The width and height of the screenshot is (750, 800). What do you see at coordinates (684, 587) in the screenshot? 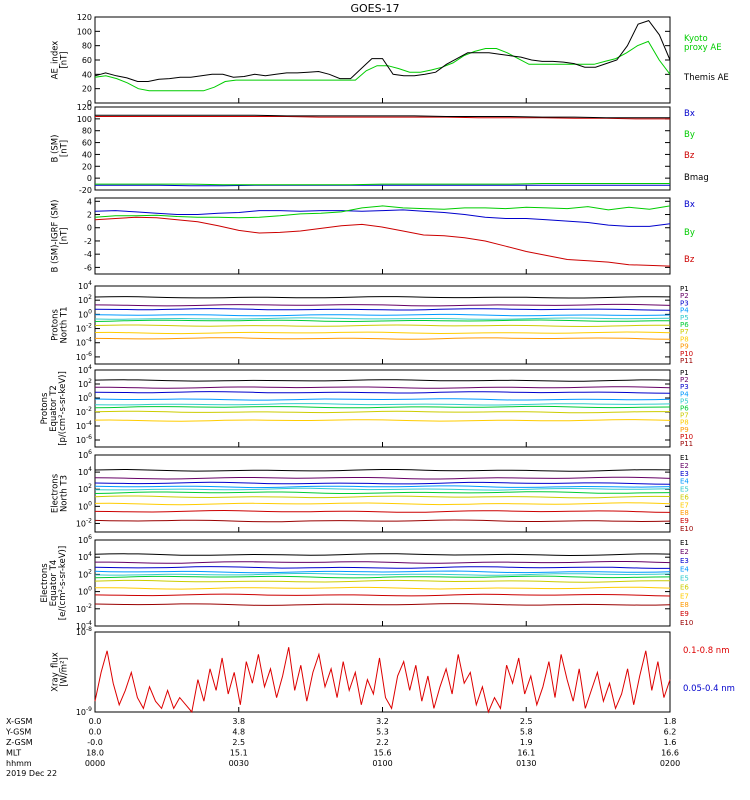
I see `legend-entry: E6` at bounding box center [684, 587].